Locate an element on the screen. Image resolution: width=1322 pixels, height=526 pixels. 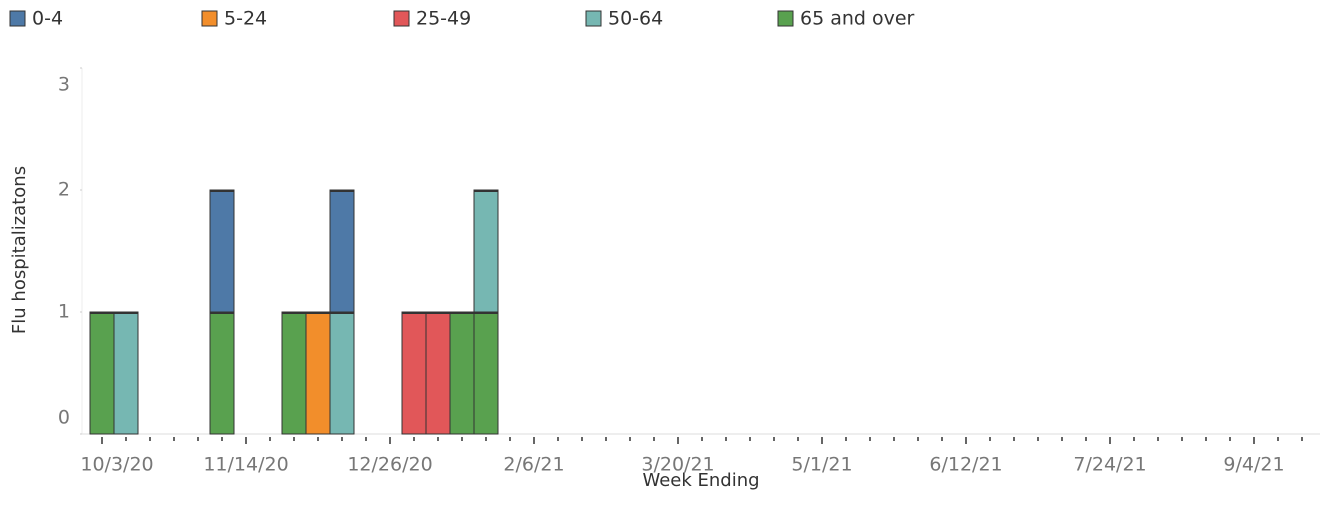
x-tick-label: 7/24/21 is located at coordinates (1109, 465).